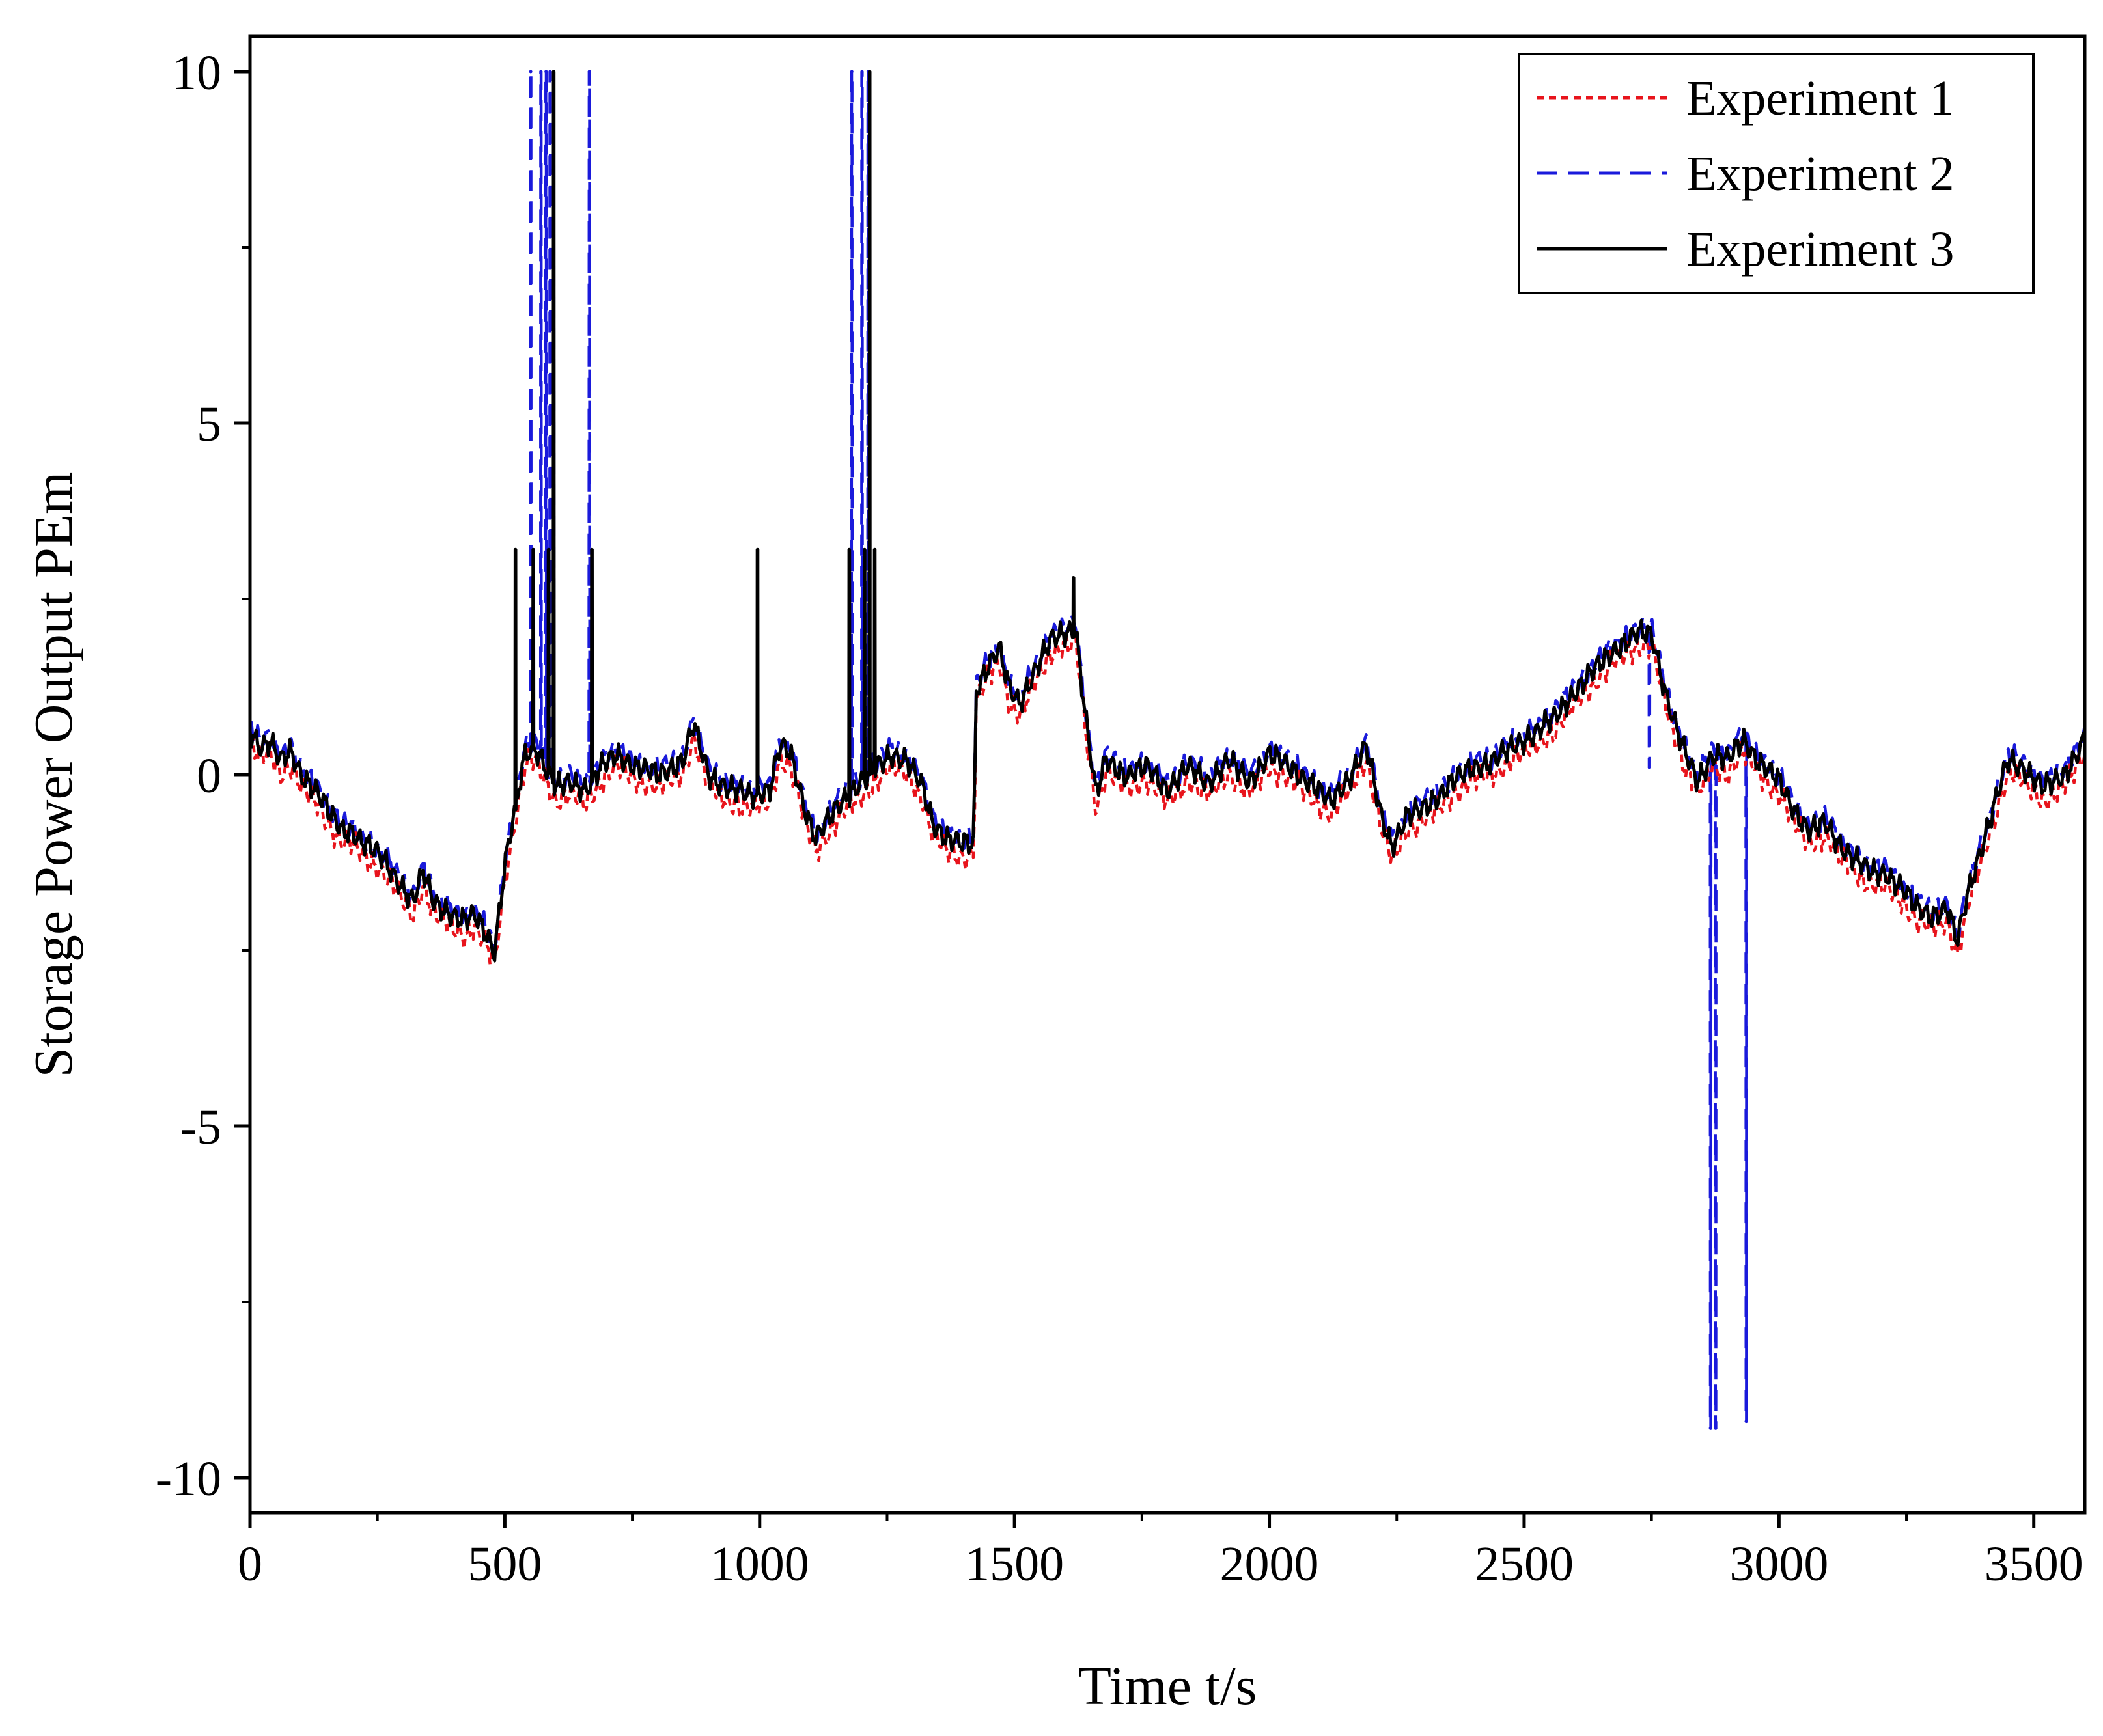 This screenshot has height=1736, width=2103. What do you see at coordinates (53, 775) in the screenshot?
I see `y-axis-title: Storage Power Output PEm` at bounding box center [53, 775].